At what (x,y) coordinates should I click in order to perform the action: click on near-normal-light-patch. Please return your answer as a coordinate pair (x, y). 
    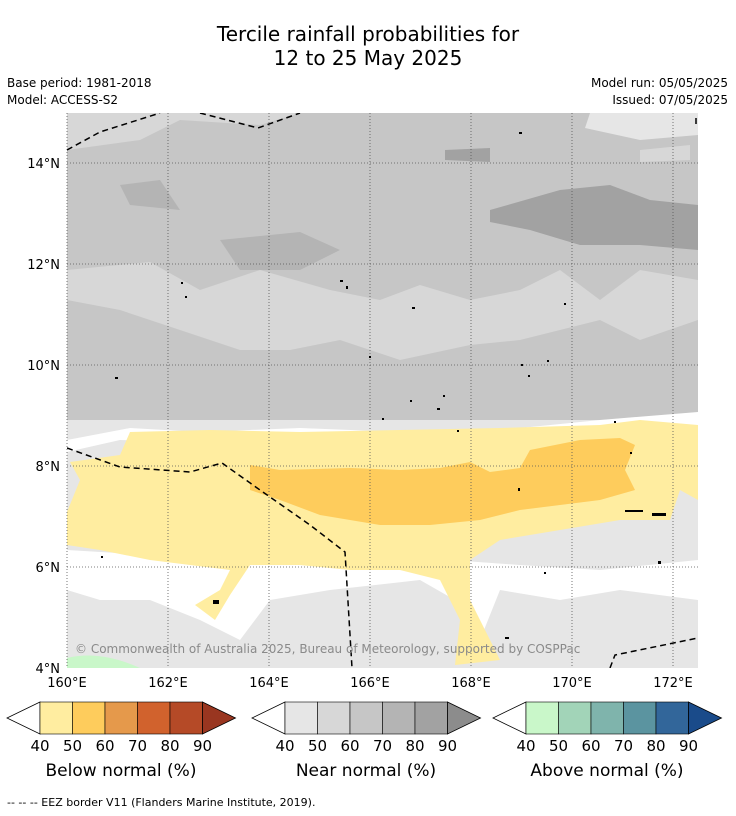
    Looking at the image, I should click on (641, 126).